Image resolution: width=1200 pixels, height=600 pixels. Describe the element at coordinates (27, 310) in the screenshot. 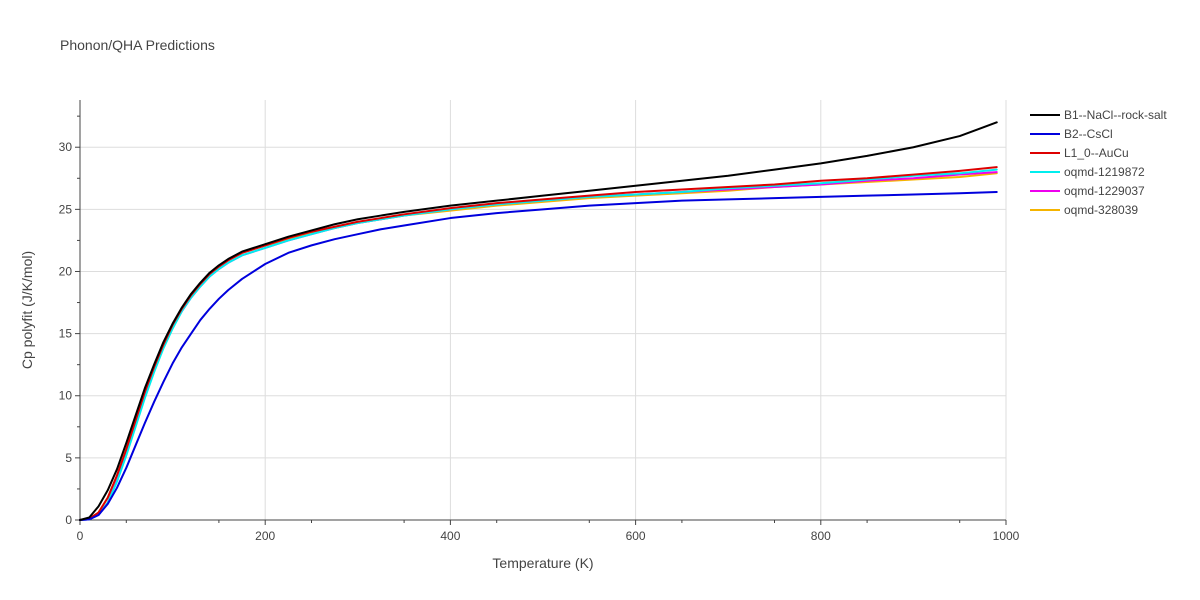

I see `y-axis-title: Cp polyfit (J/K/mol)` at that location.